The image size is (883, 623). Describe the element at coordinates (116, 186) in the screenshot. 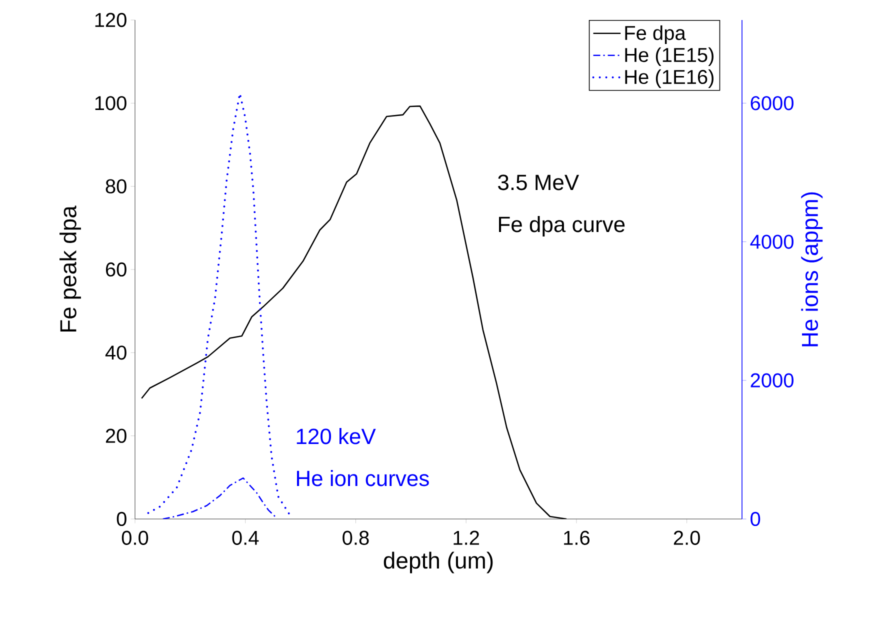

I see `y-tick-label: 80` at that location.